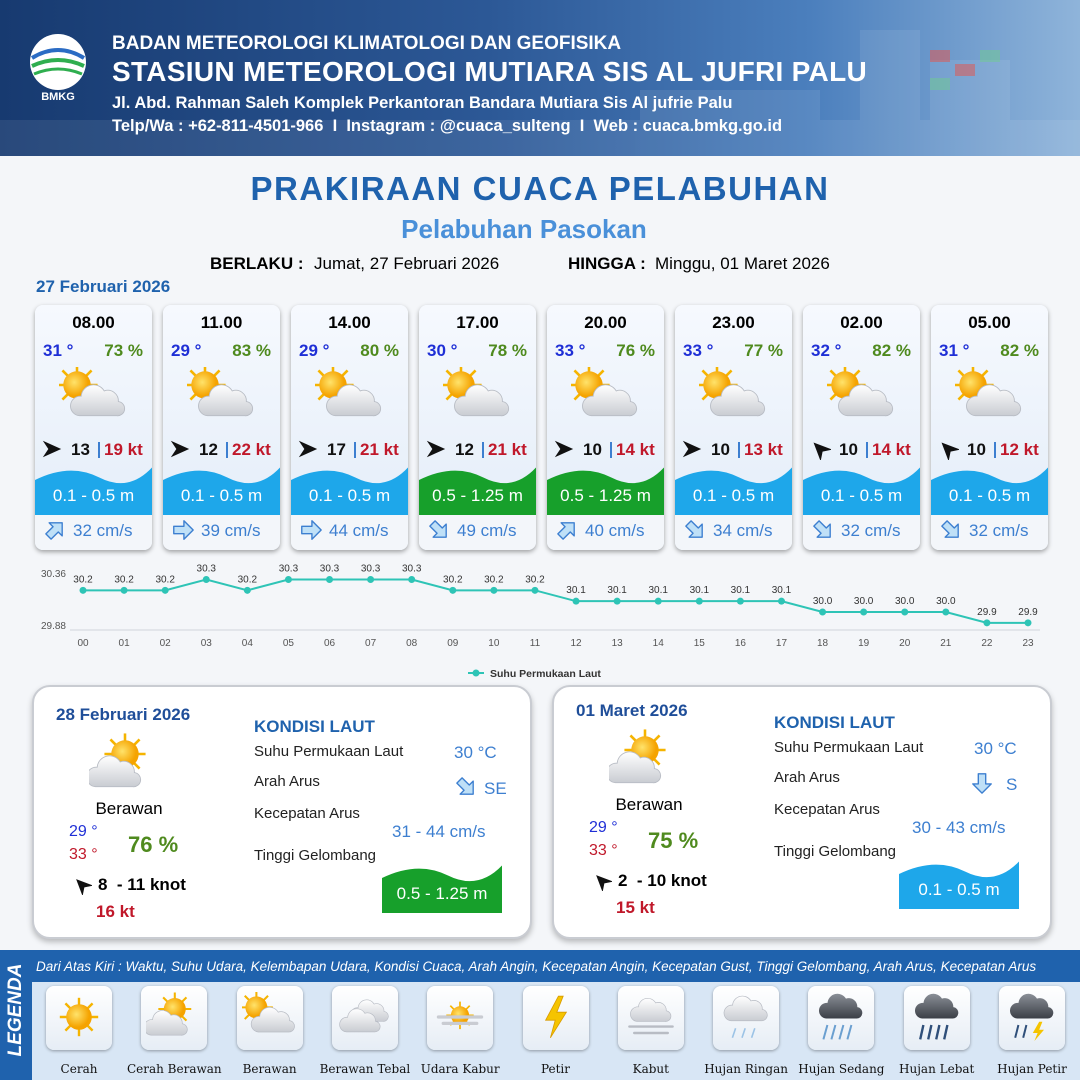 The height and width of the screenshot is (1080, 1080). I want to click on legend-name: Udara Kabur, so click(460, 1069).